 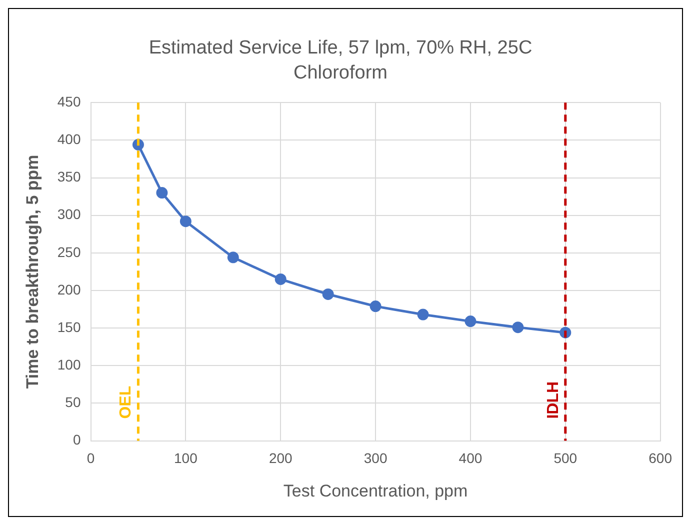 What do you see at coordinates (69, 289) in the screenshot?
I see `y-tick-label: 200` at bounding box center [69, 289].